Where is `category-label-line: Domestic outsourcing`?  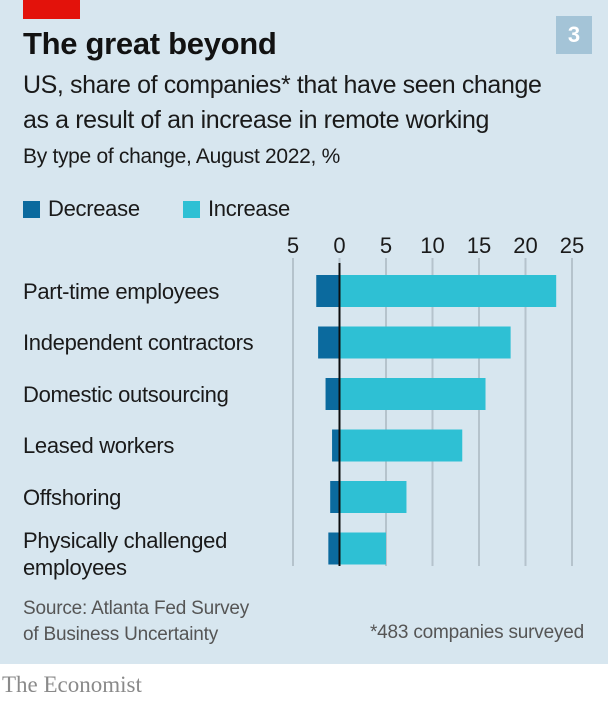 category-label-line: Domestic outsourcing is located at coordinates (126, 394).